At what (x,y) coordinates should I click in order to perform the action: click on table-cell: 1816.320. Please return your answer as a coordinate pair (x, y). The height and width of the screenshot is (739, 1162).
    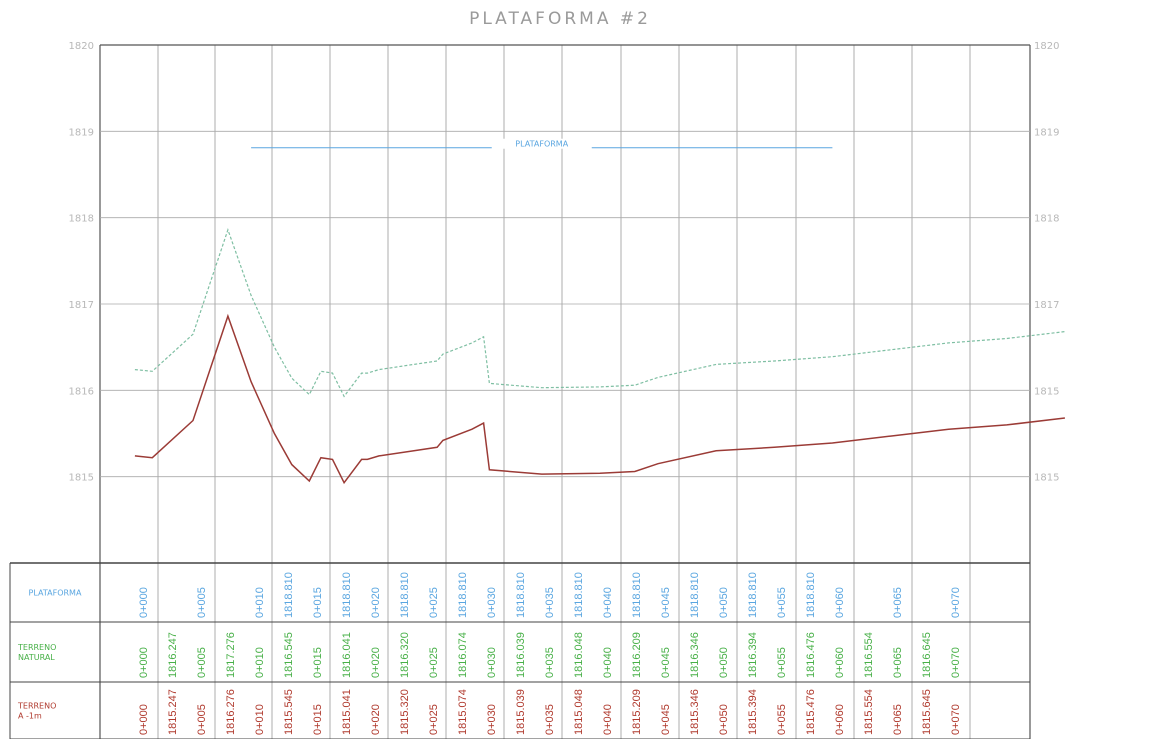
    Looking at the image, I should click on (405, 655).